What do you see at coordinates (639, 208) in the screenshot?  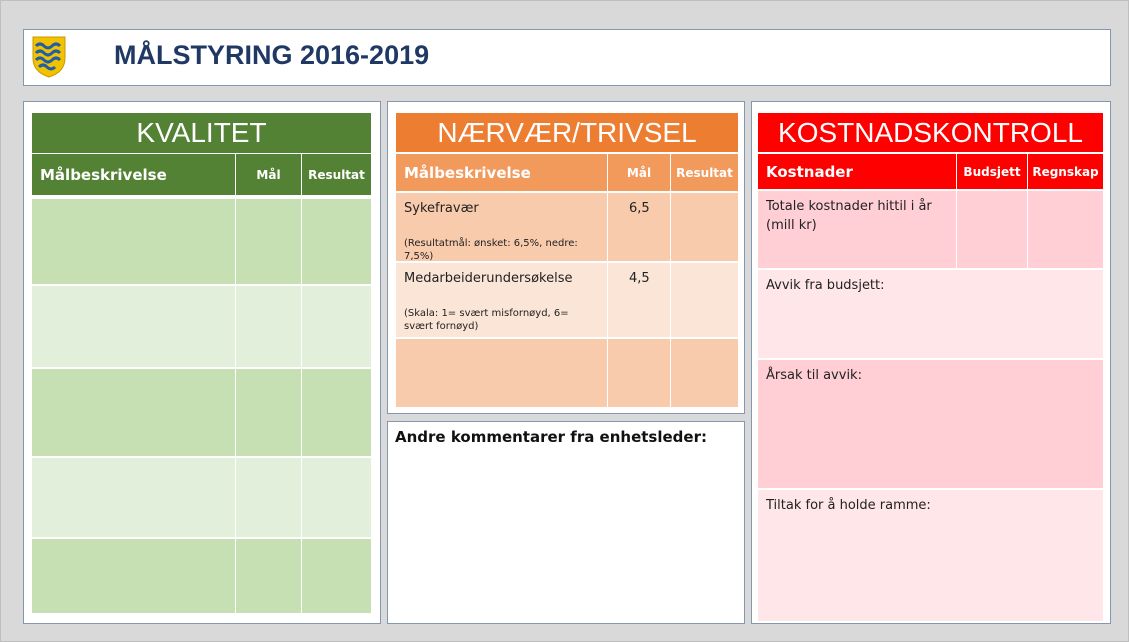 I see `row-goal: 6,5` at bounding box center [639, 208].